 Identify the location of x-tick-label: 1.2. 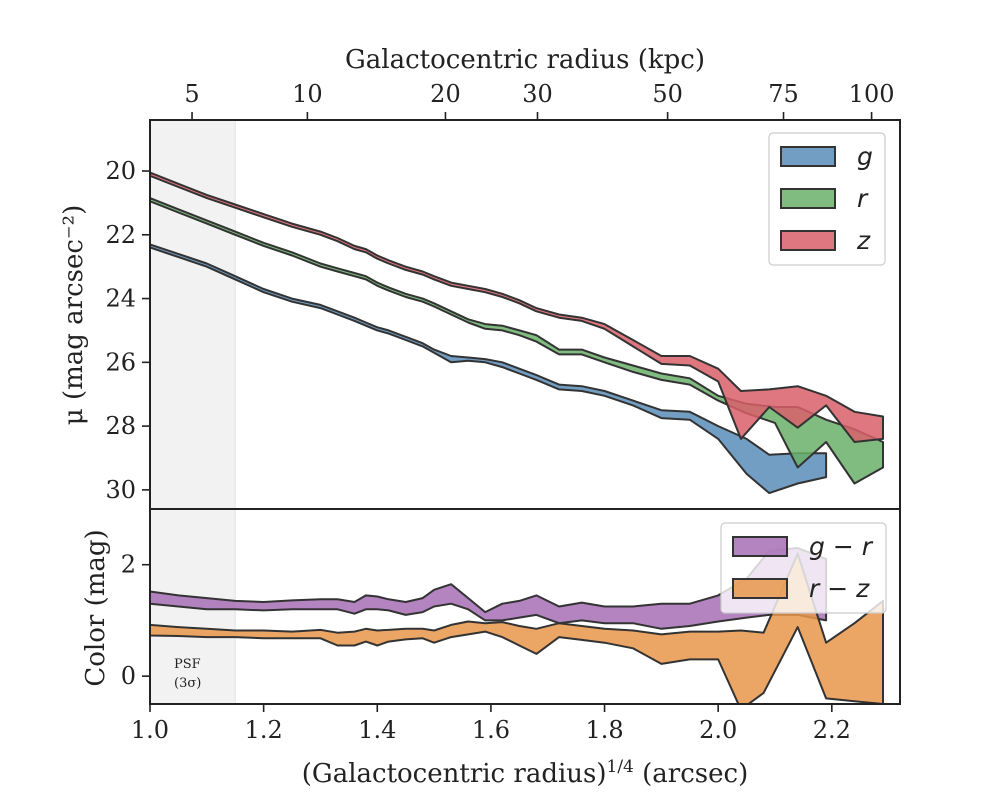
(264, 730).